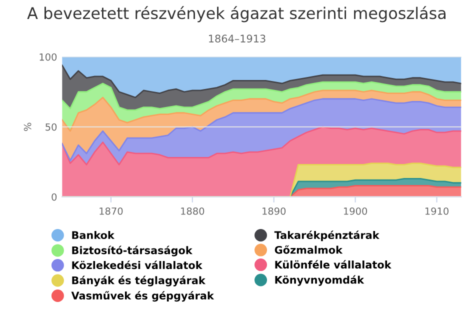 This screenshot has height=316, width=474. What do you see at coordinates (308, 249) in the screenshot?
I see `legend-label: Gőzmalmok` at bounding box center [308, 249].